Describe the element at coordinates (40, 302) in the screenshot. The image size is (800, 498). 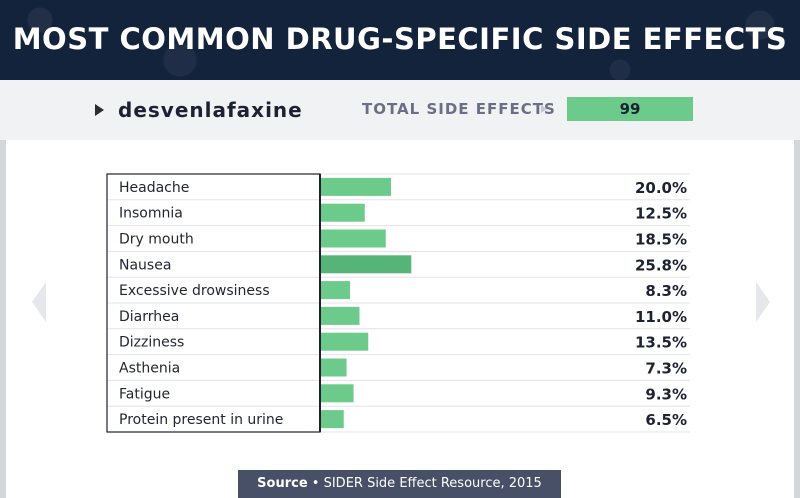
I see `previous-arrow-icon` at that location.